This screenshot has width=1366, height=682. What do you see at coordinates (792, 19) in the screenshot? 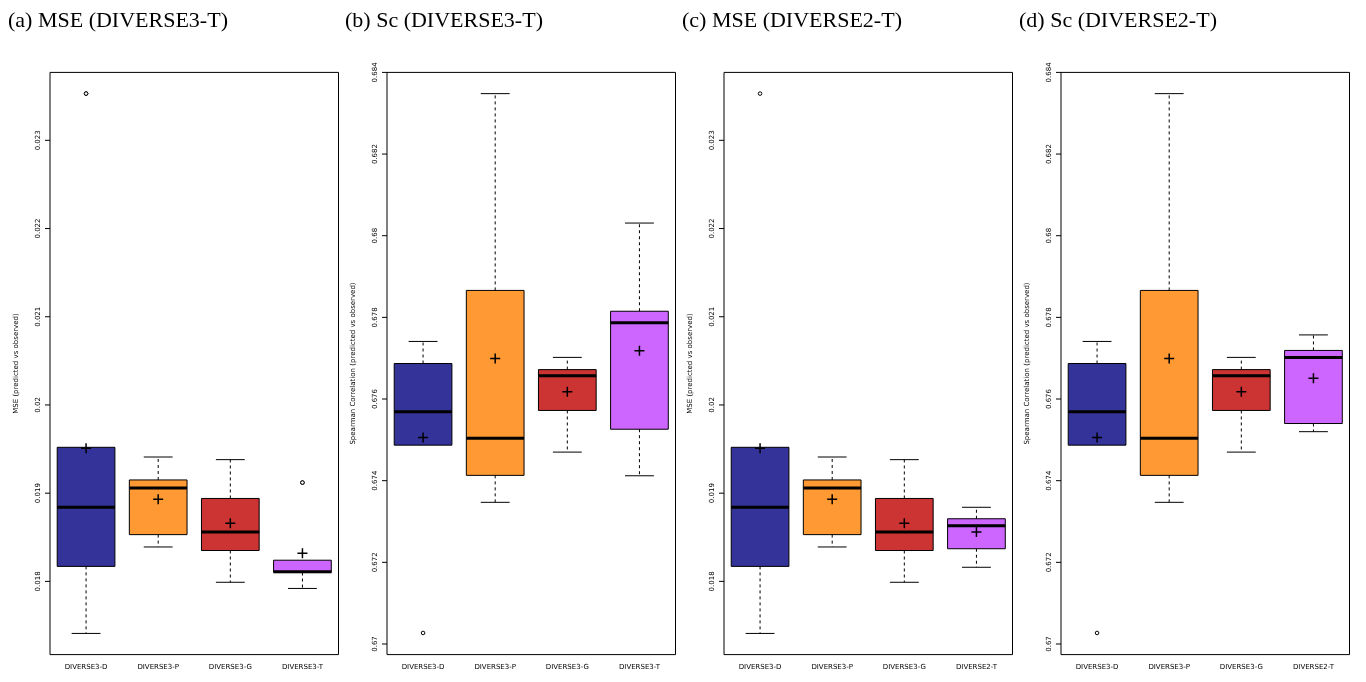
I see `chart-title: (c) MSE (DIVERSE2-T)` at bounding box center [792, 19].